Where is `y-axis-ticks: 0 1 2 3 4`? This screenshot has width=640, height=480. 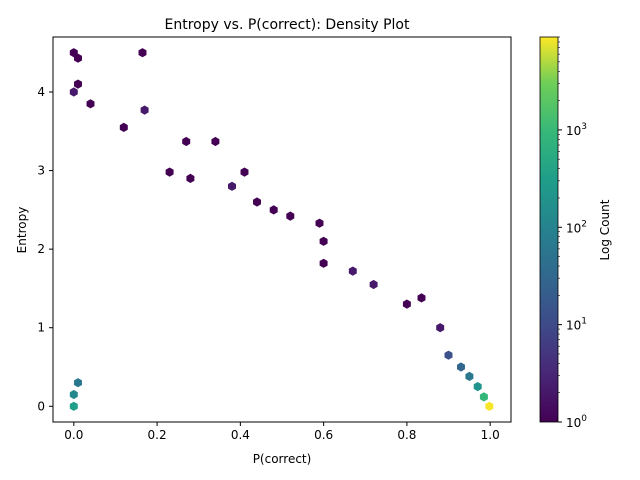
y-axis-ticks: 0 1 2 3 4 is located at coordinates (45, 249).